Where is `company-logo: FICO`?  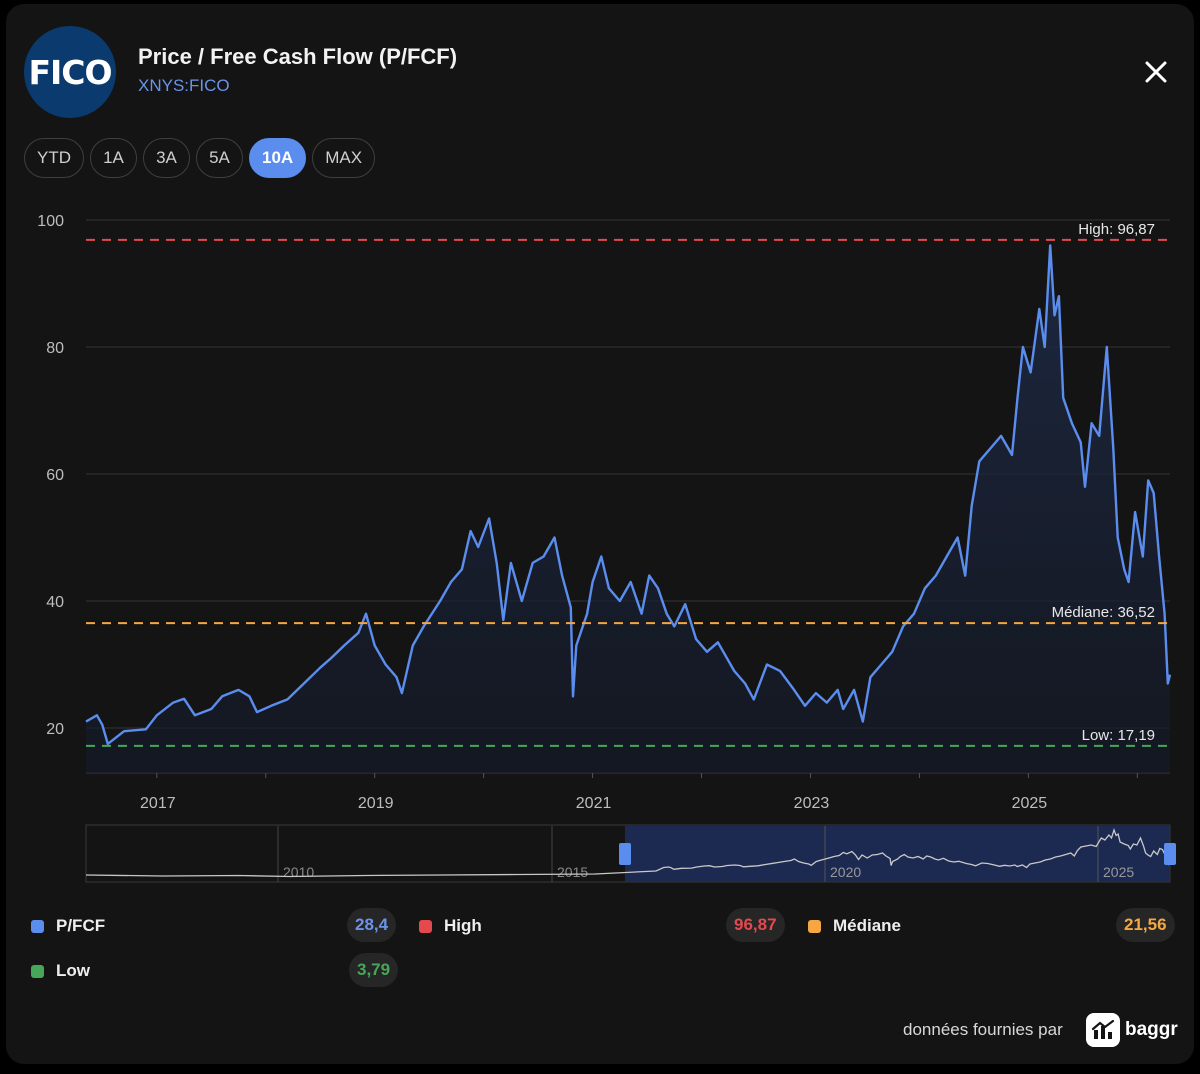 company-logo: FICO is located at coordinates (70, 72).